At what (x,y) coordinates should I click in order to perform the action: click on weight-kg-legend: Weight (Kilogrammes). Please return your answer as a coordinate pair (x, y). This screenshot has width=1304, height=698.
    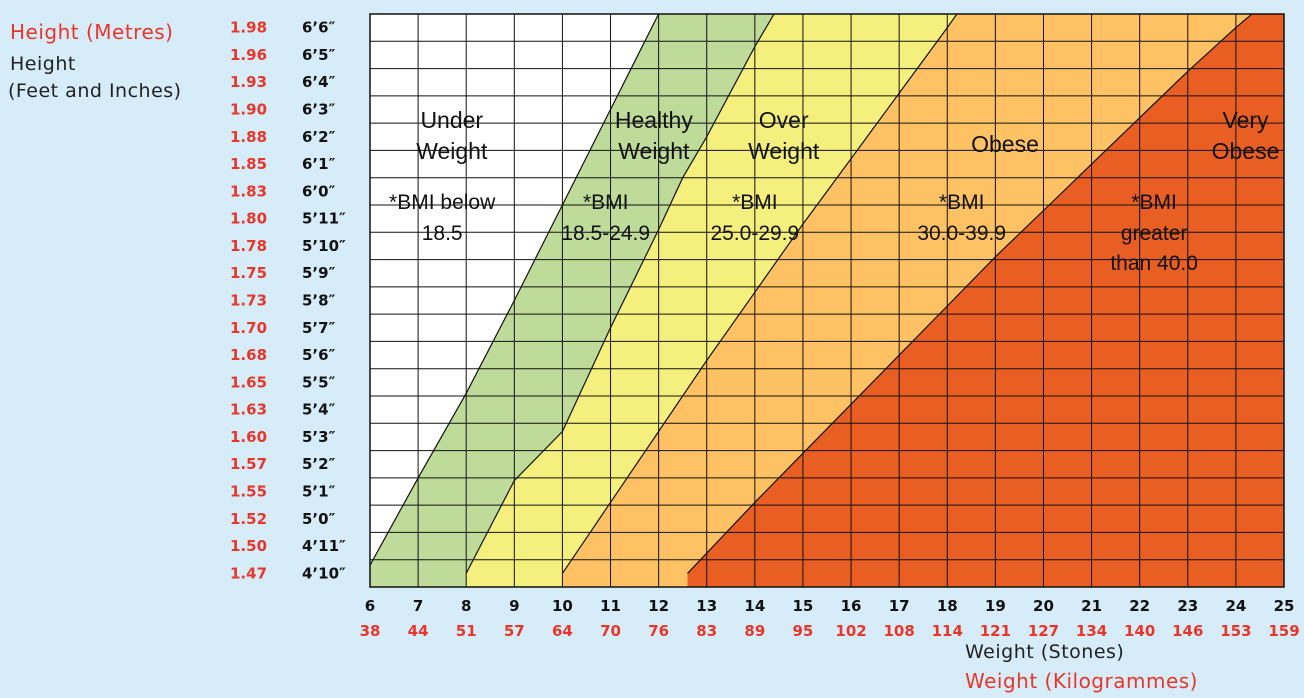
    Looking at the image, I should click on (1081, 681).